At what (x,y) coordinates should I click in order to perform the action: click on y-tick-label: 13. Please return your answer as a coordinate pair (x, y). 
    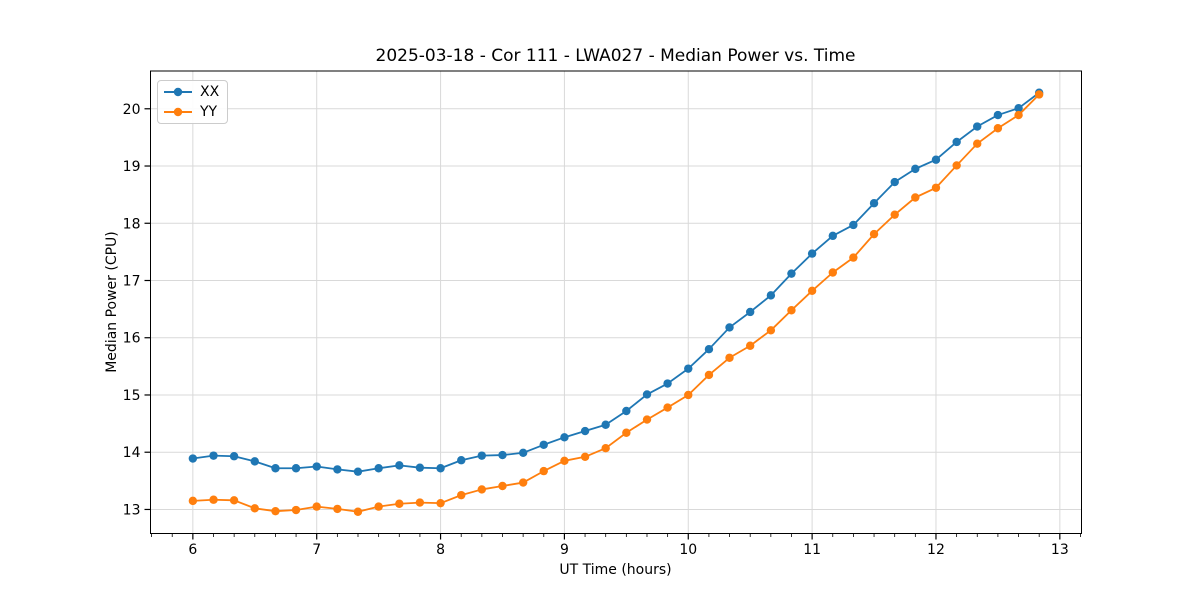
    Looking at the image, I should click on (132, 510).